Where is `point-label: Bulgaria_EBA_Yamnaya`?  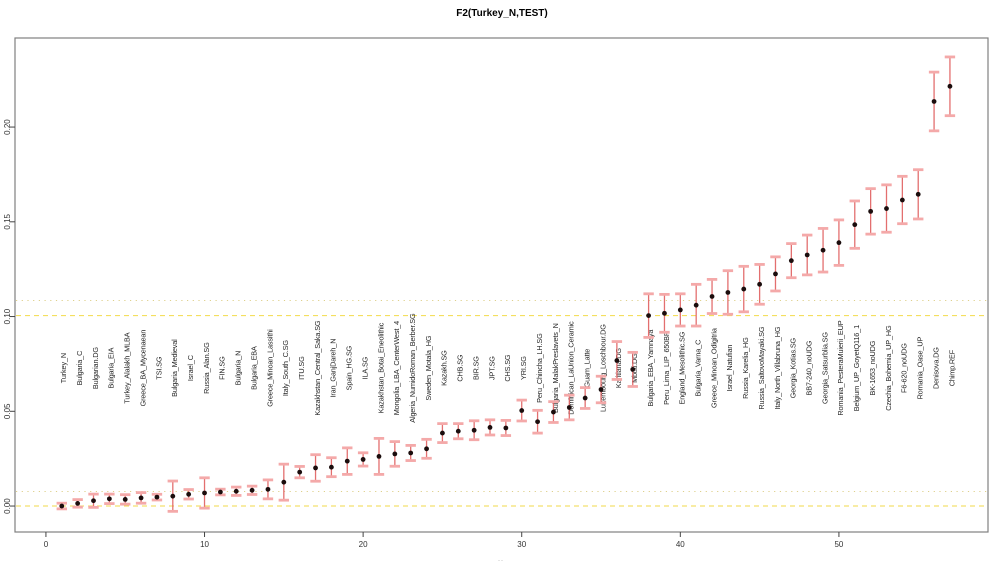 point-label: Bulgaria_EBA_Yamnaya is located at coordinates (650, 368).